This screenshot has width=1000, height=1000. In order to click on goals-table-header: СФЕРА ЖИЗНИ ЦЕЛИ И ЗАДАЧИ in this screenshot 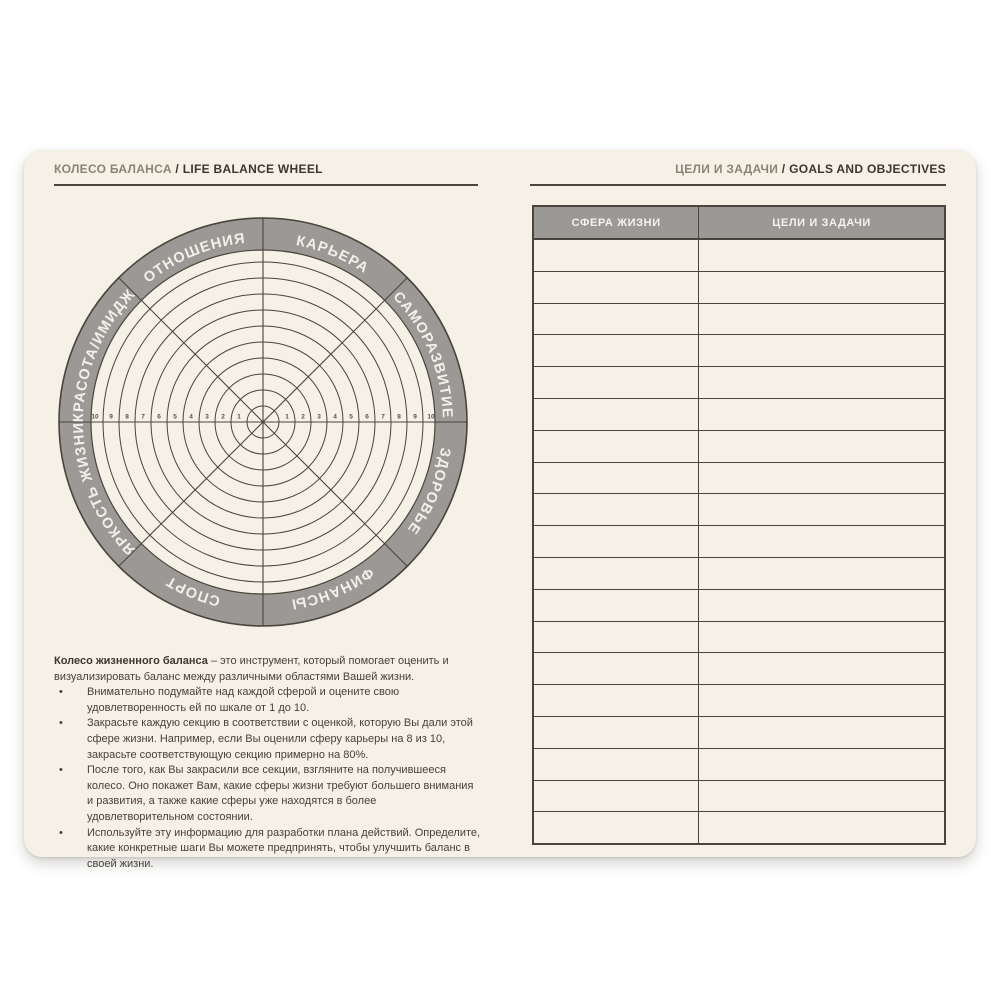, I will do `click(739, 223)`.